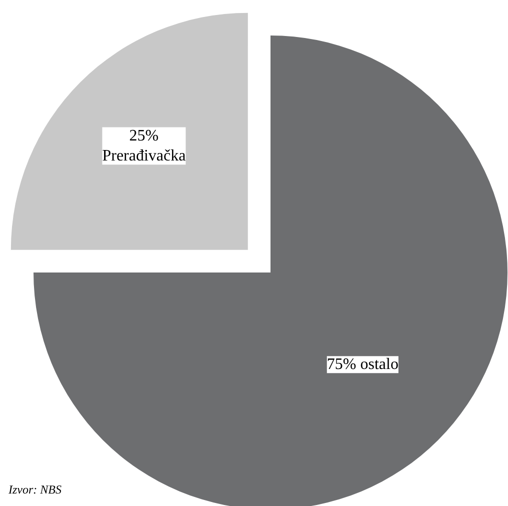 The height and width of the screenshot is (506, 508). What do you see at coordinates (144, 135) in the screenshot?
I see `data-label: 25%` at bounding box center [144, 135].